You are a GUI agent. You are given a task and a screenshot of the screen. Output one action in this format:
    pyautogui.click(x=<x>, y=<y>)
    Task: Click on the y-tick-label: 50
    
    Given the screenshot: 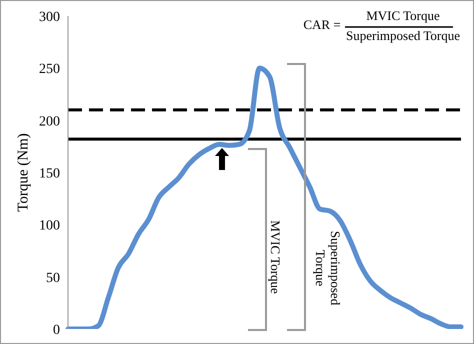 What is the action you would take?
    pyautogui.click(x=53, y=278)
    